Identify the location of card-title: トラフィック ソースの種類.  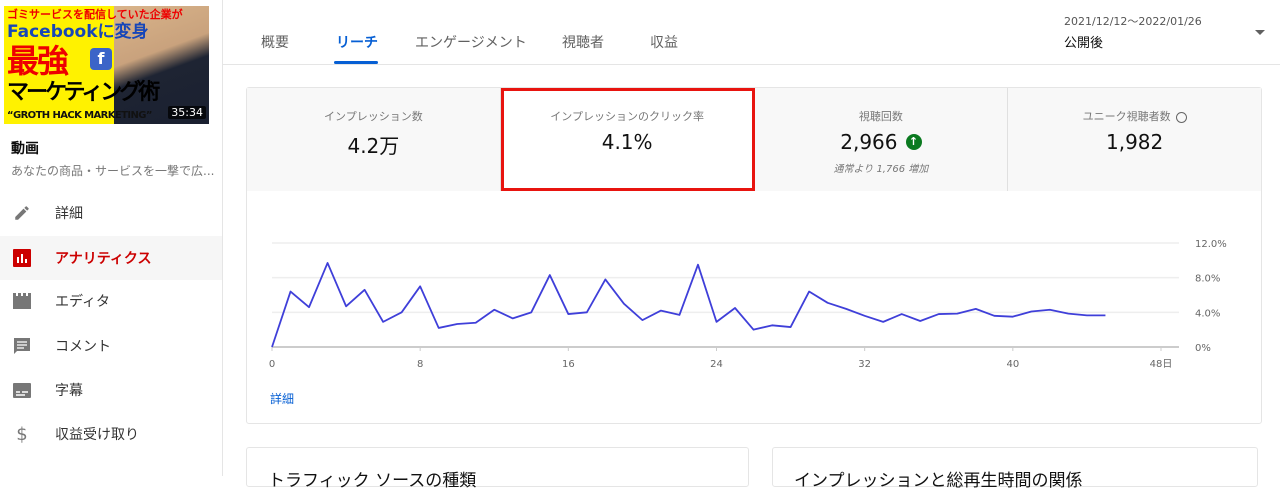
(372, 481).